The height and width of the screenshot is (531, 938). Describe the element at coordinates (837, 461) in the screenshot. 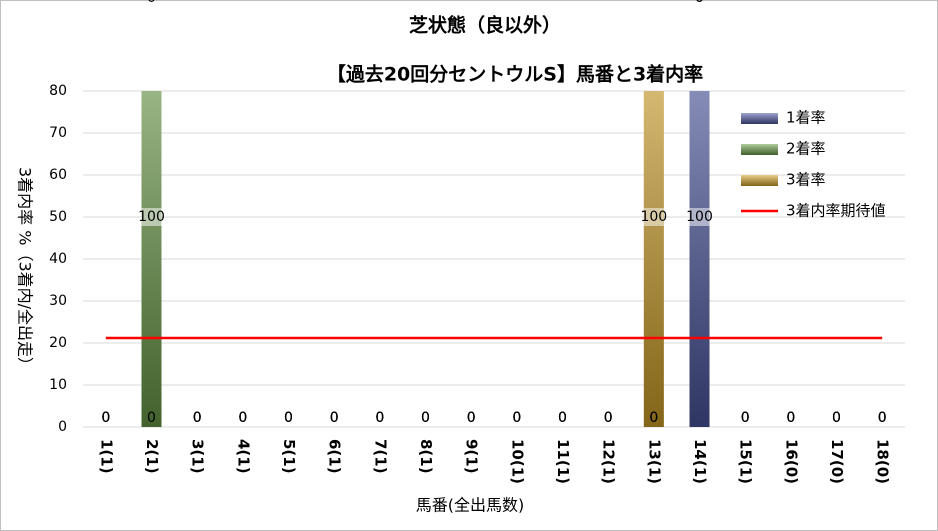

I see `x-tick-label: 17(0)` at that location.